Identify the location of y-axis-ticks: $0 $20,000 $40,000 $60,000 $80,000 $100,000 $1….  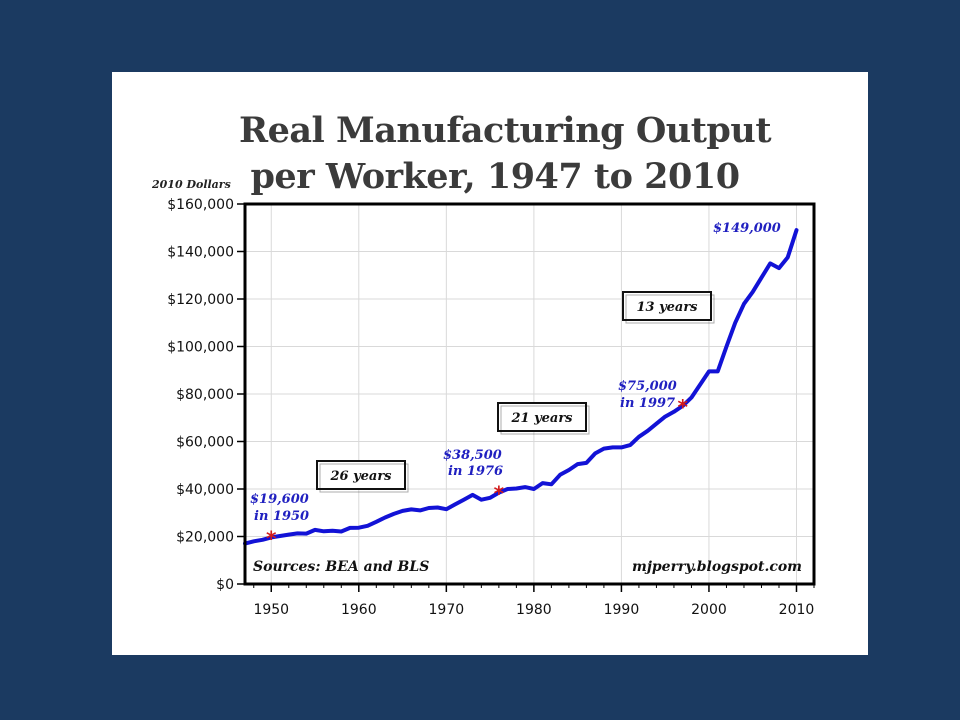
(206, 395).